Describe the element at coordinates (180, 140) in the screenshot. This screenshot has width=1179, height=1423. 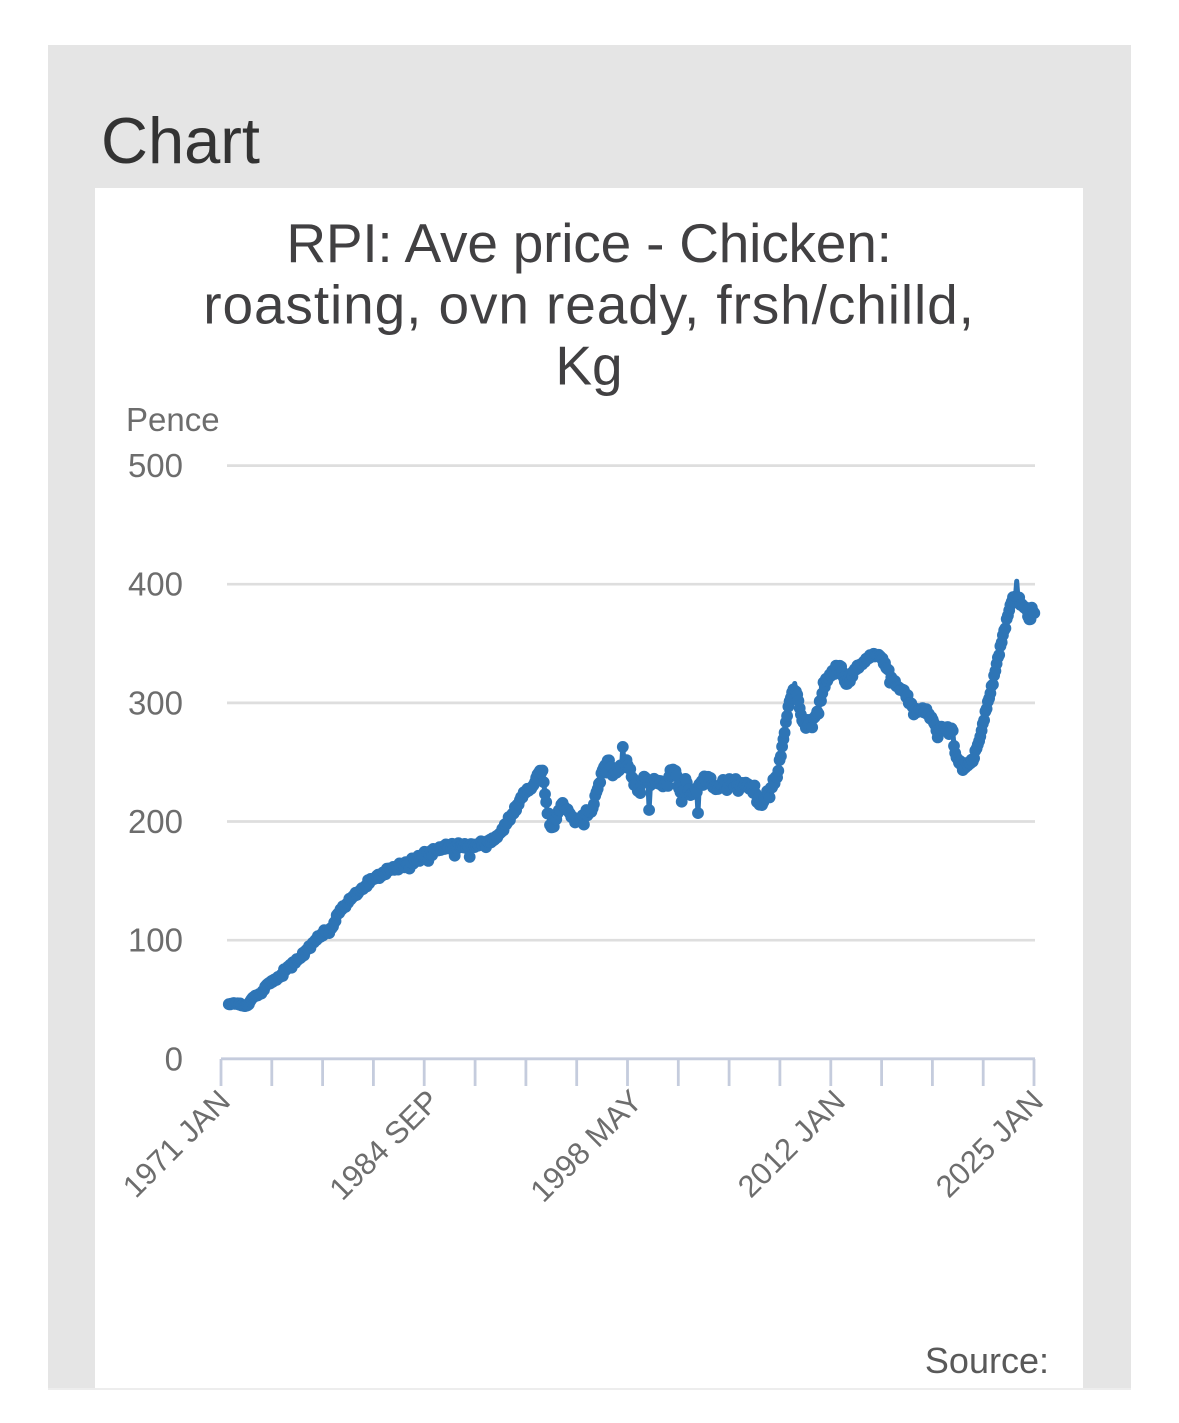
I see `svg-text: Chart` at that location.